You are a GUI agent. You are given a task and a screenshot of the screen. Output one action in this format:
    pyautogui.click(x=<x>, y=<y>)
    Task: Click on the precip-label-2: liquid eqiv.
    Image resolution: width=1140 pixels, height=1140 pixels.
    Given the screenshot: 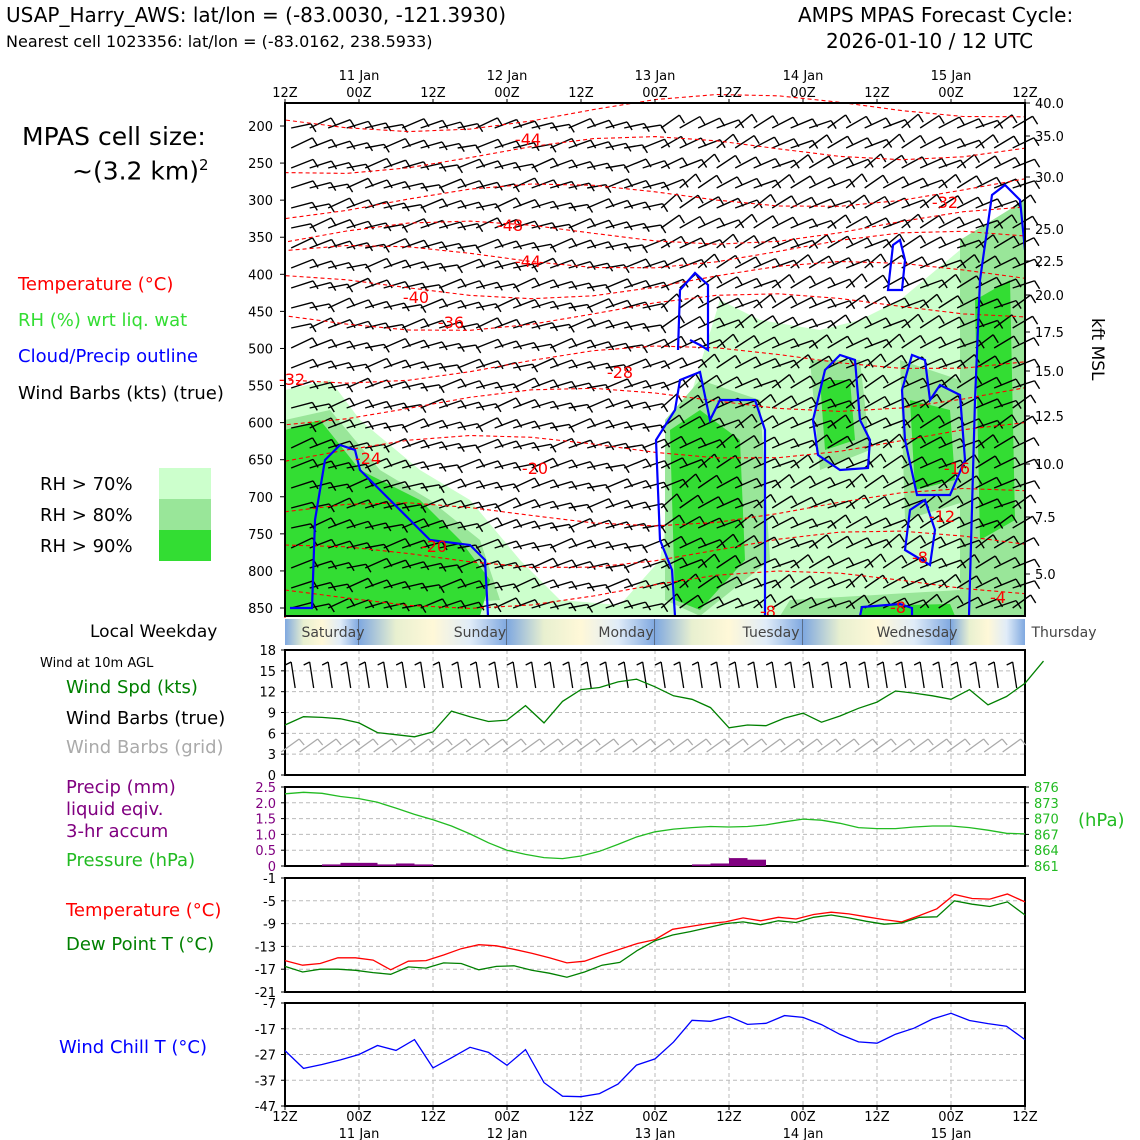 What is the action you would take?
    pyautogui.click(x=115, y=809)
    